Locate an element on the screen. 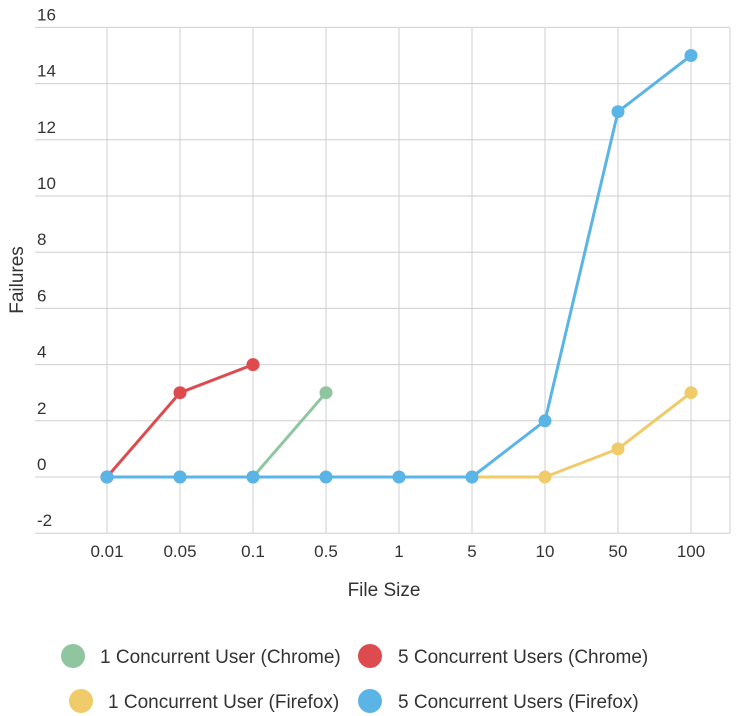 The height and width of the screenshot is (716, 745). x-tick-label: 100 is located at coordinates (691, 551).